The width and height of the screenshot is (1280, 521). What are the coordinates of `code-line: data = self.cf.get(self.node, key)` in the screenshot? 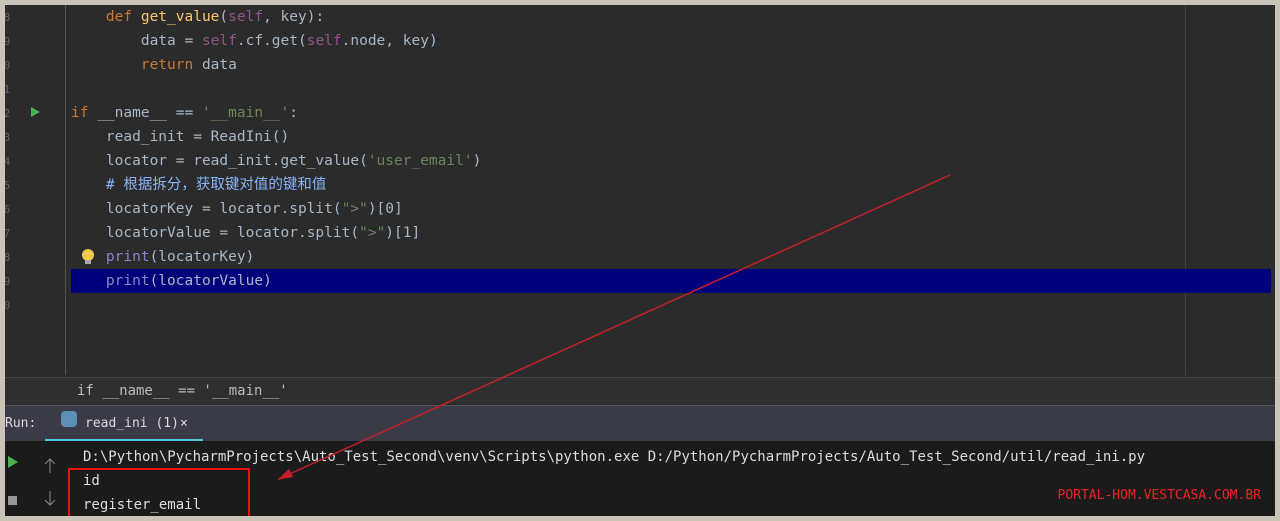 It's located at (671, 41).